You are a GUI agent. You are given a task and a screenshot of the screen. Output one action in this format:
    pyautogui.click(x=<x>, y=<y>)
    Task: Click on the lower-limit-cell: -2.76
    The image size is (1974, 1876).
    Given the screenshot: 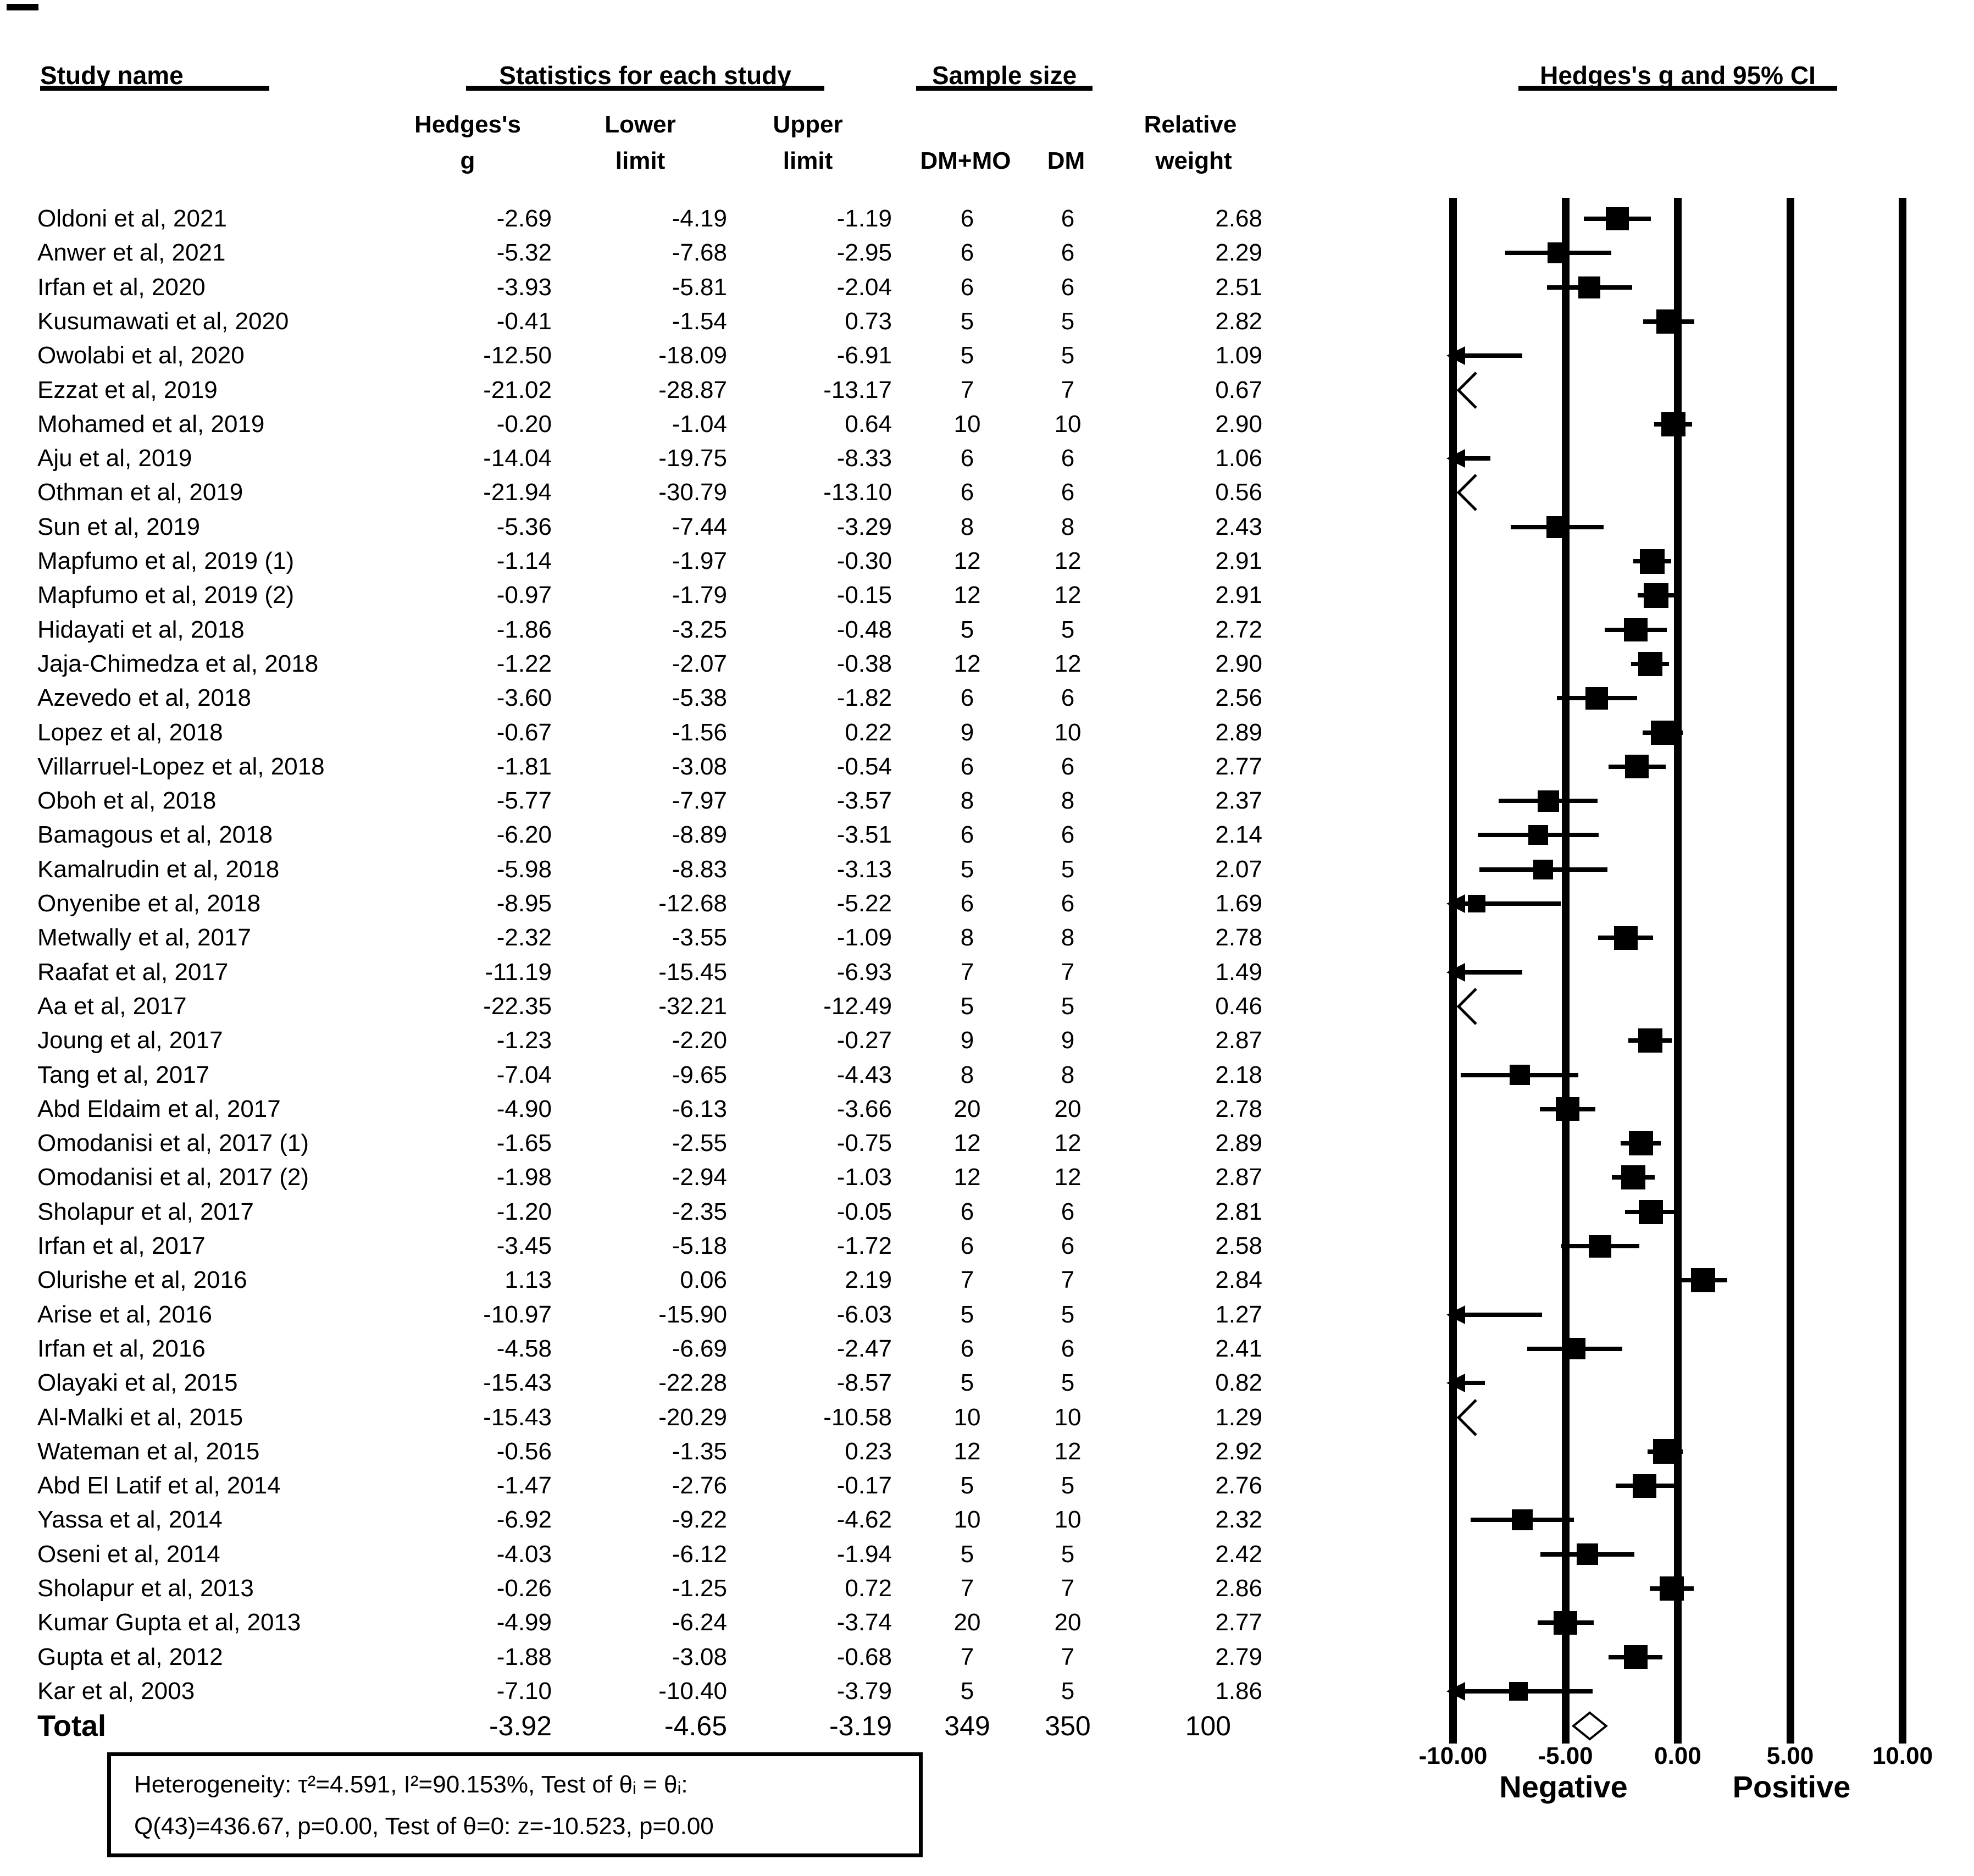 What is the action you would take?
    pyautogui.click(x=699, y=1485)
    